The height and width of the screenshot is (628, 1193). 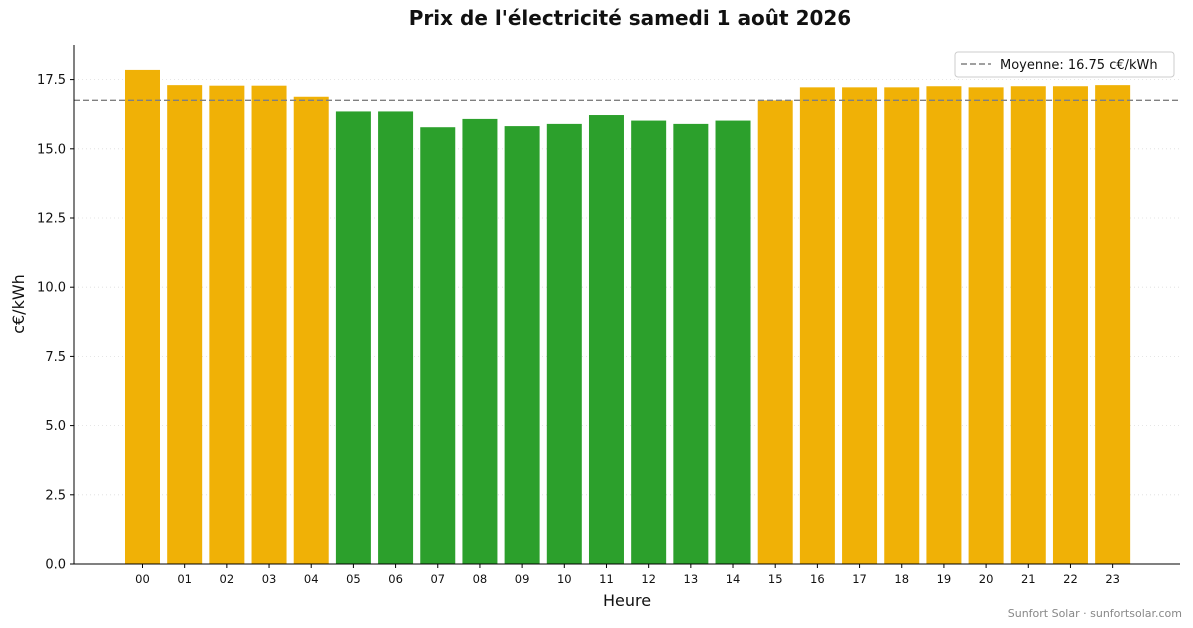 I want to click on y-tick-label: 7.5, so click(x=55, y=357).